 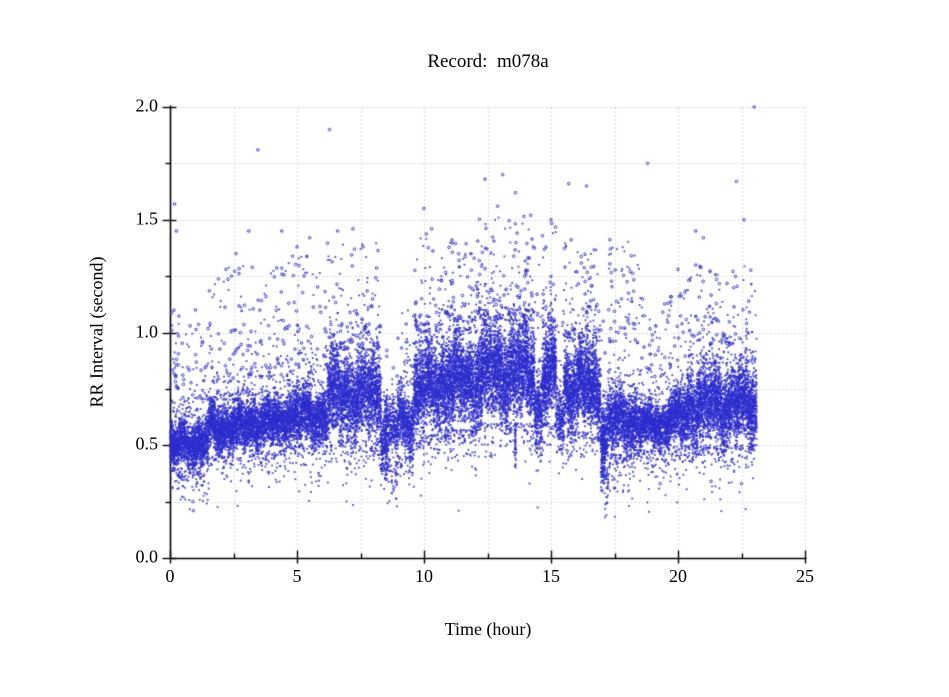 I want to click on y-tick-label: 1.5, so click(x=147, y=218).